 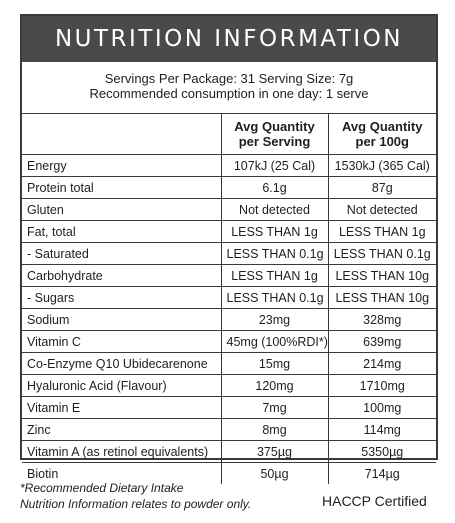 What do you see at coordinates (229, 473) in the screenshot?
I see `table-row: Biotin 50µg 714µg` at bounding box center [229, 473].